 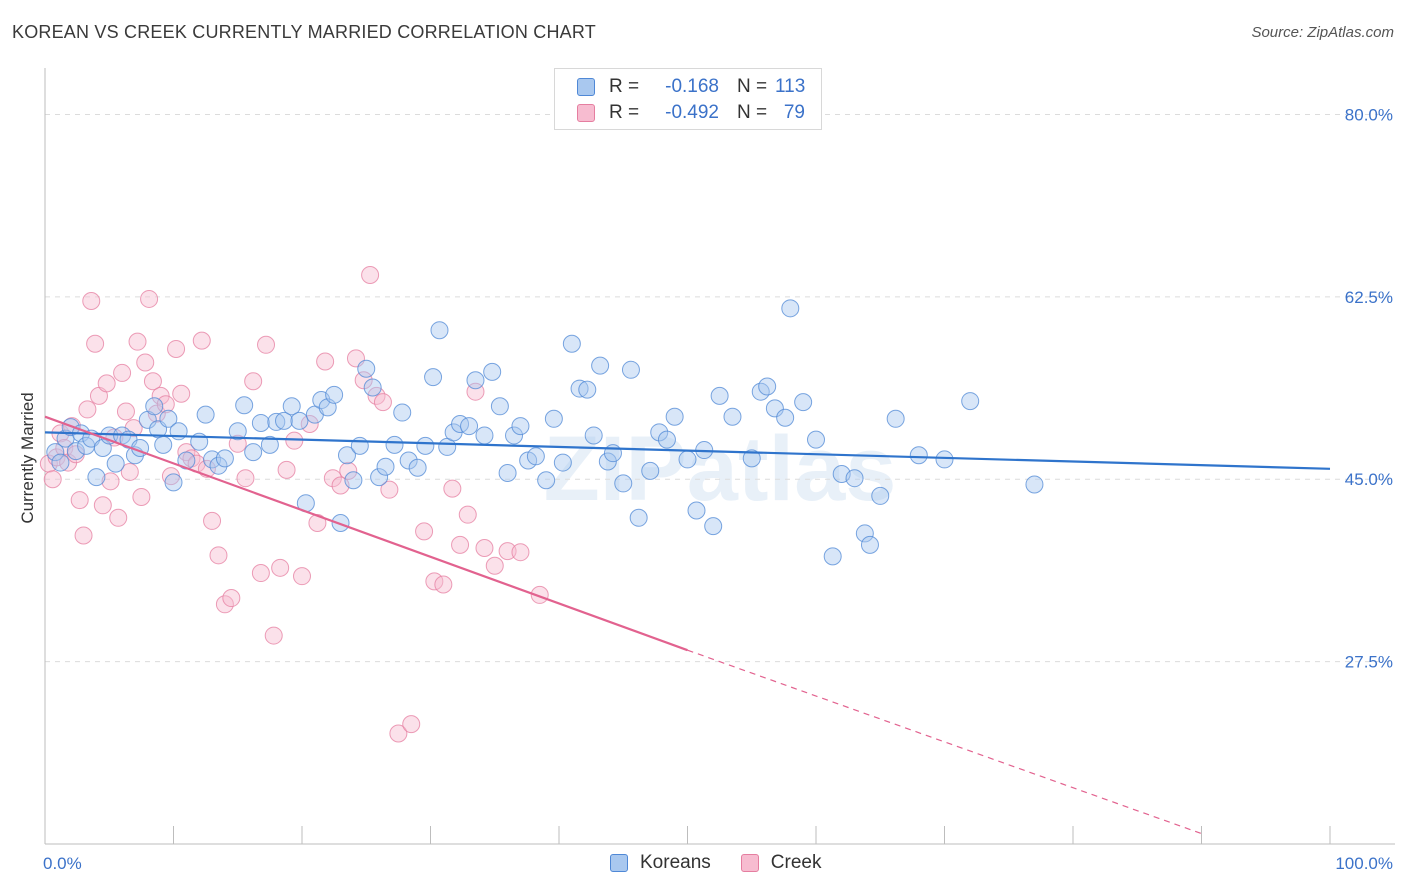 What do you see at coordinates (1369, 479) in the screenshot?
I see `y-tick-label: 45.0%` at bounding box center [1369, 479].